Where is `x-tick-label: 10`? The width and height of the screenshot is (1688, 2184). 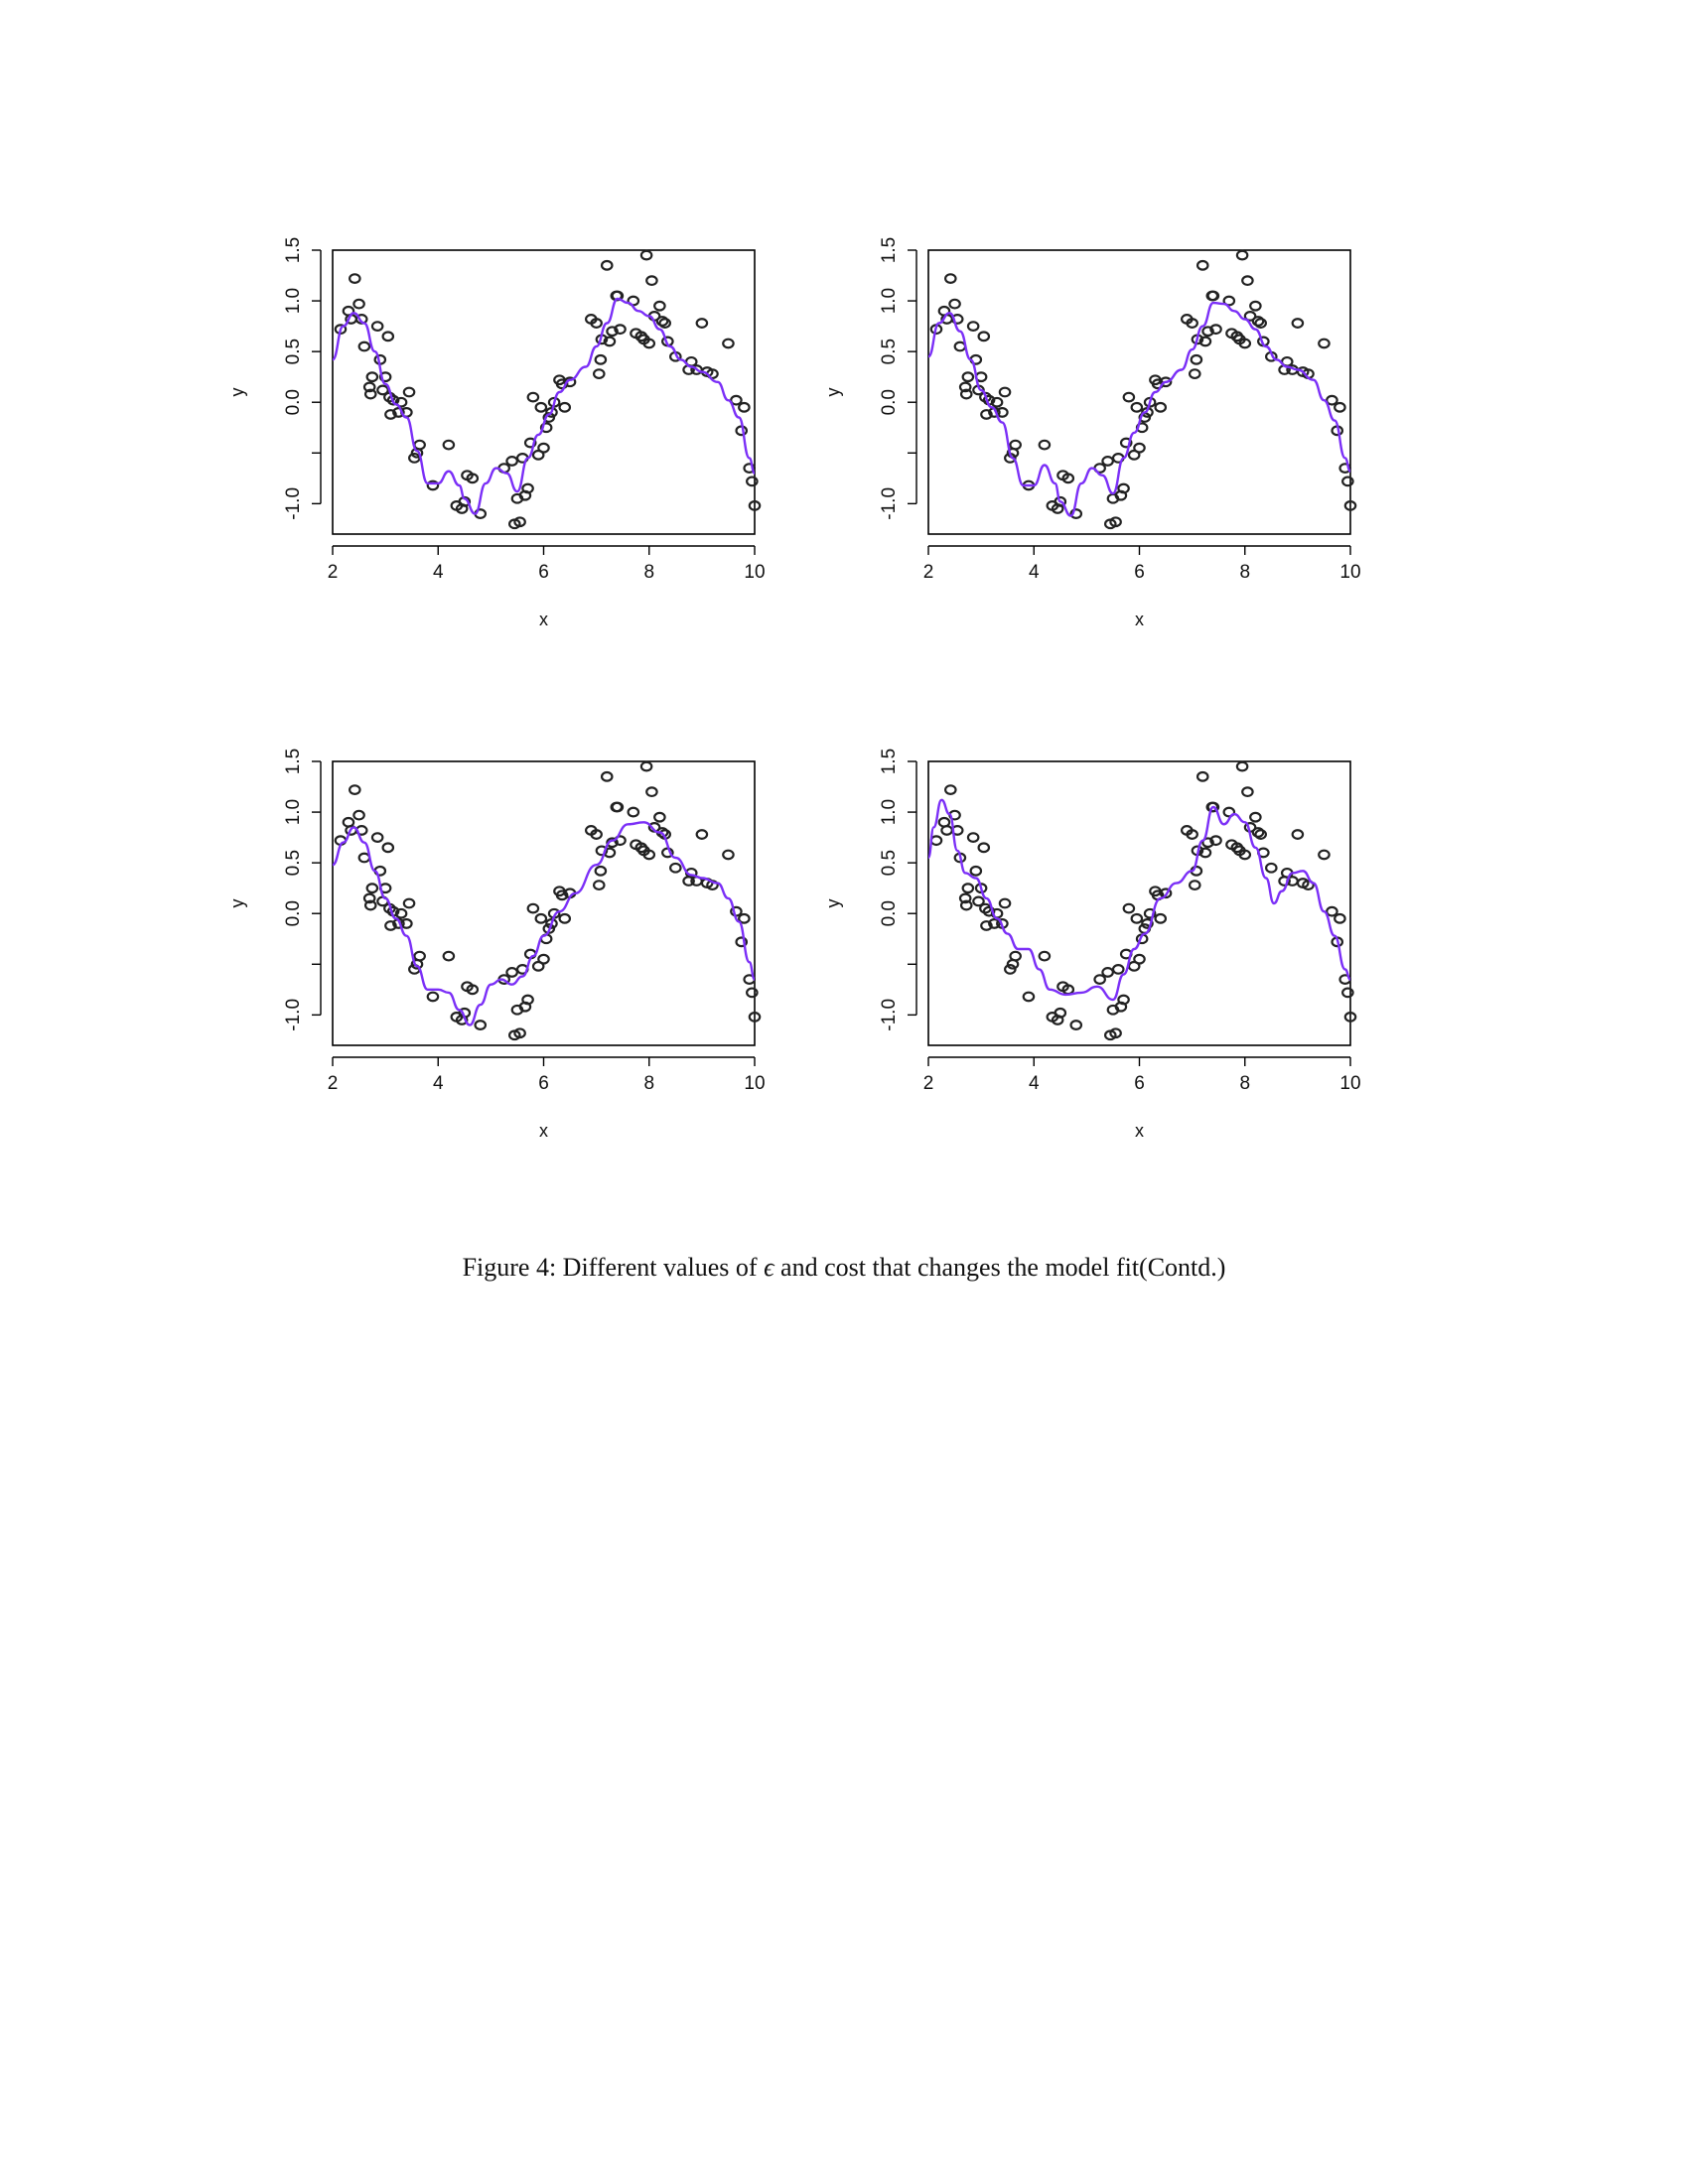 x-tick-label: 10 is located at coordinates (754, 572).